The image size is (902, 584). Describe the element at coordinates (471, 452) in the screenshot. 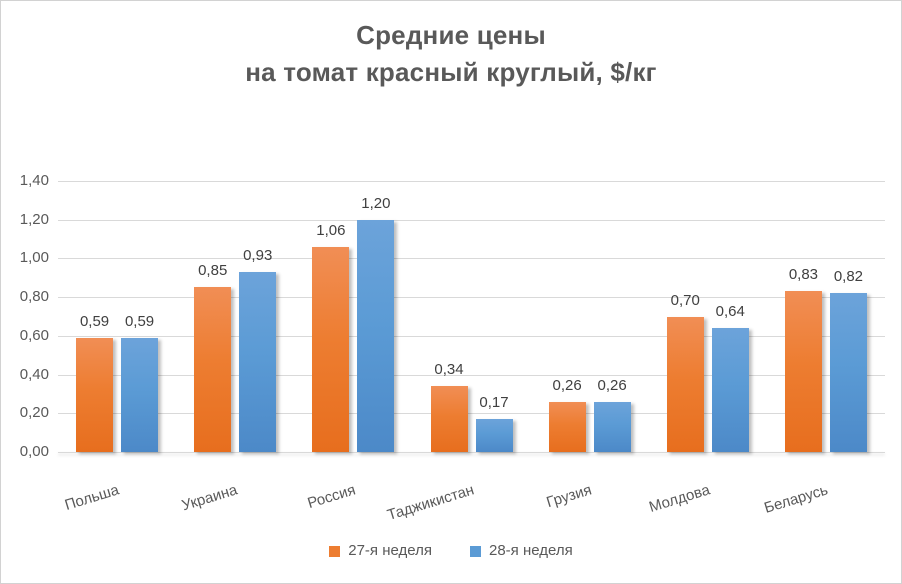

I see `gridline-0,00` at that location.